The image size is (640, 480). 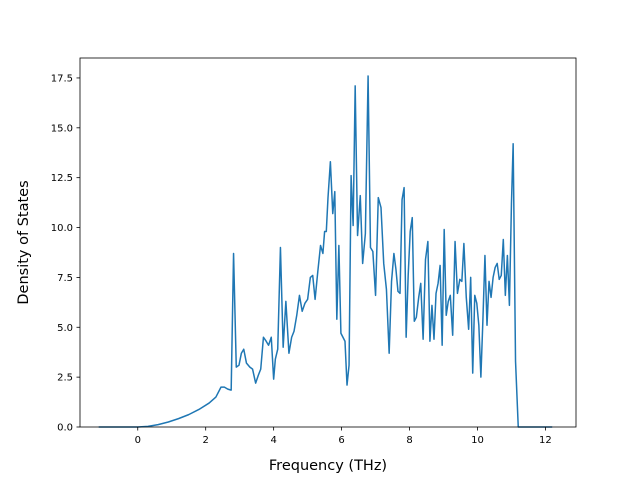 What do you see at coordinates (477, 440) in the screenshot?
I see `x-tick-label: 10` at bounding box center [477, 440].